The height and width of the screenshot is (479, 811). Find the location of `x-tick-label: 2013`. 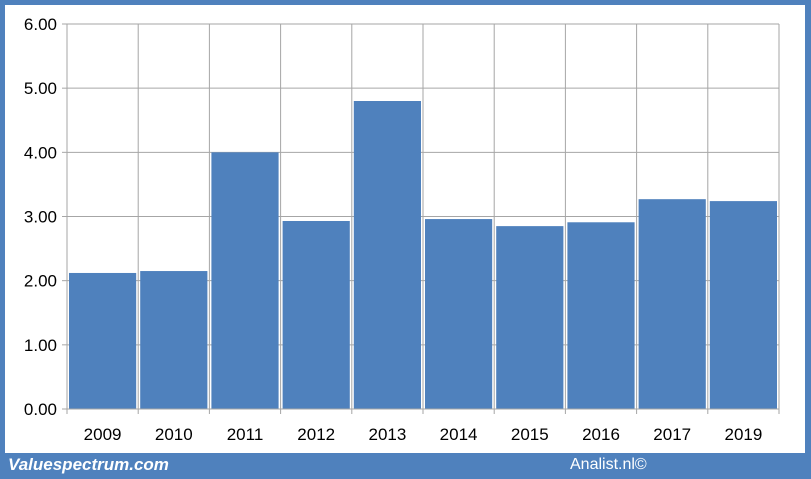

x-tick-label: 2013 is located at coordinates (387, 434).